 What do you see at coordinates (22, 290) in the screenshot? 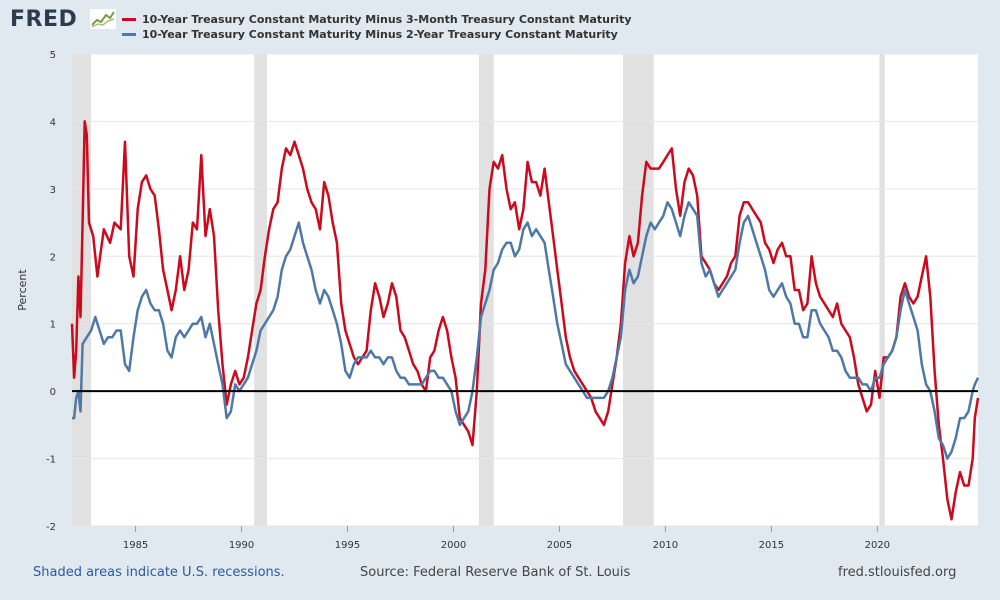
I see `y-axis-title: Percent` at bounding box center [22, 290].